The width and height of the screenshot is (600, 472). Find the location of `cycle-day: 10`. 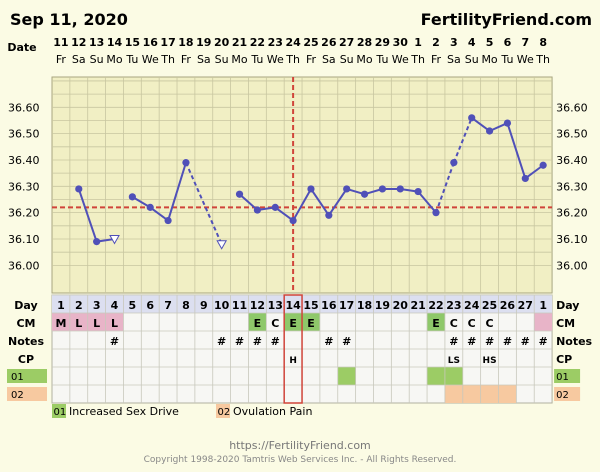

cycle-day: 10 is located at coordinates (222, 305).